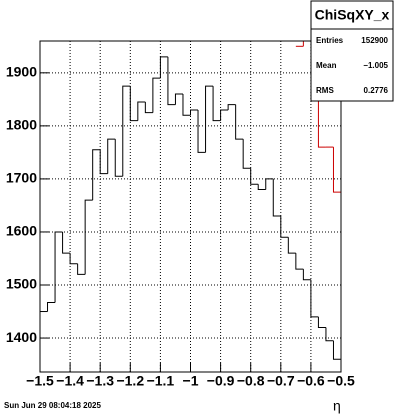  What do you see at coordinates (21, 337) in the screenshot?
I see `y-tick-label: 1400` at bounding box center [21, 337].